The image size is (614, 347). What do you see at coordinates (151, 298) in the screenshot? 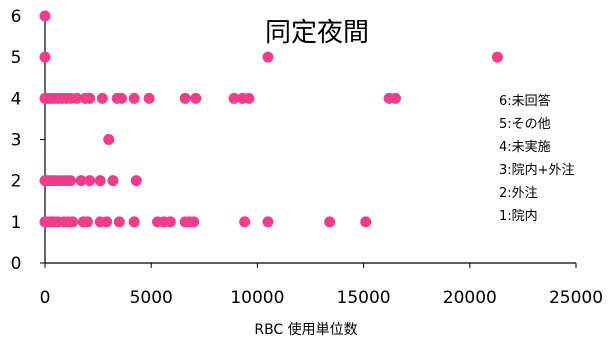
I see `x-tick-label: 5000` at bounding box center [151, 298].